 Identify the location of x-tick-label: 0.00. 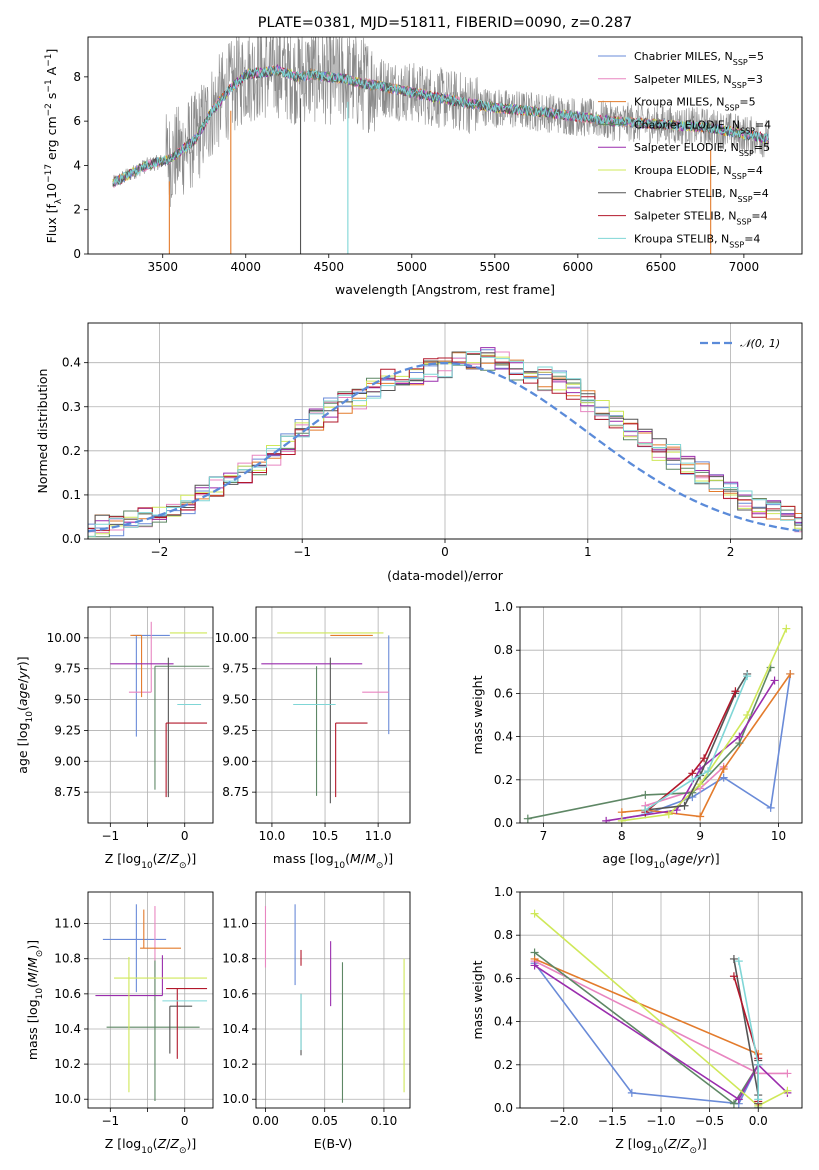
(265, 1121).